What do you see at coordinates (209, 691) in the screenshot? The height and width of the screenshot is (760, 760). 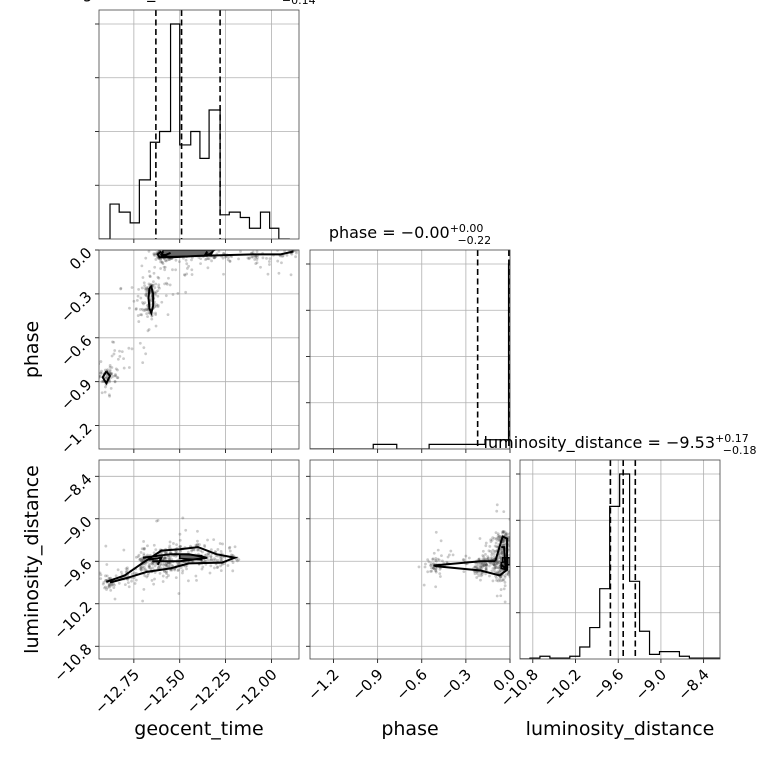 I see `x-tick-label: −12.25` at bounding box center [209, 691].